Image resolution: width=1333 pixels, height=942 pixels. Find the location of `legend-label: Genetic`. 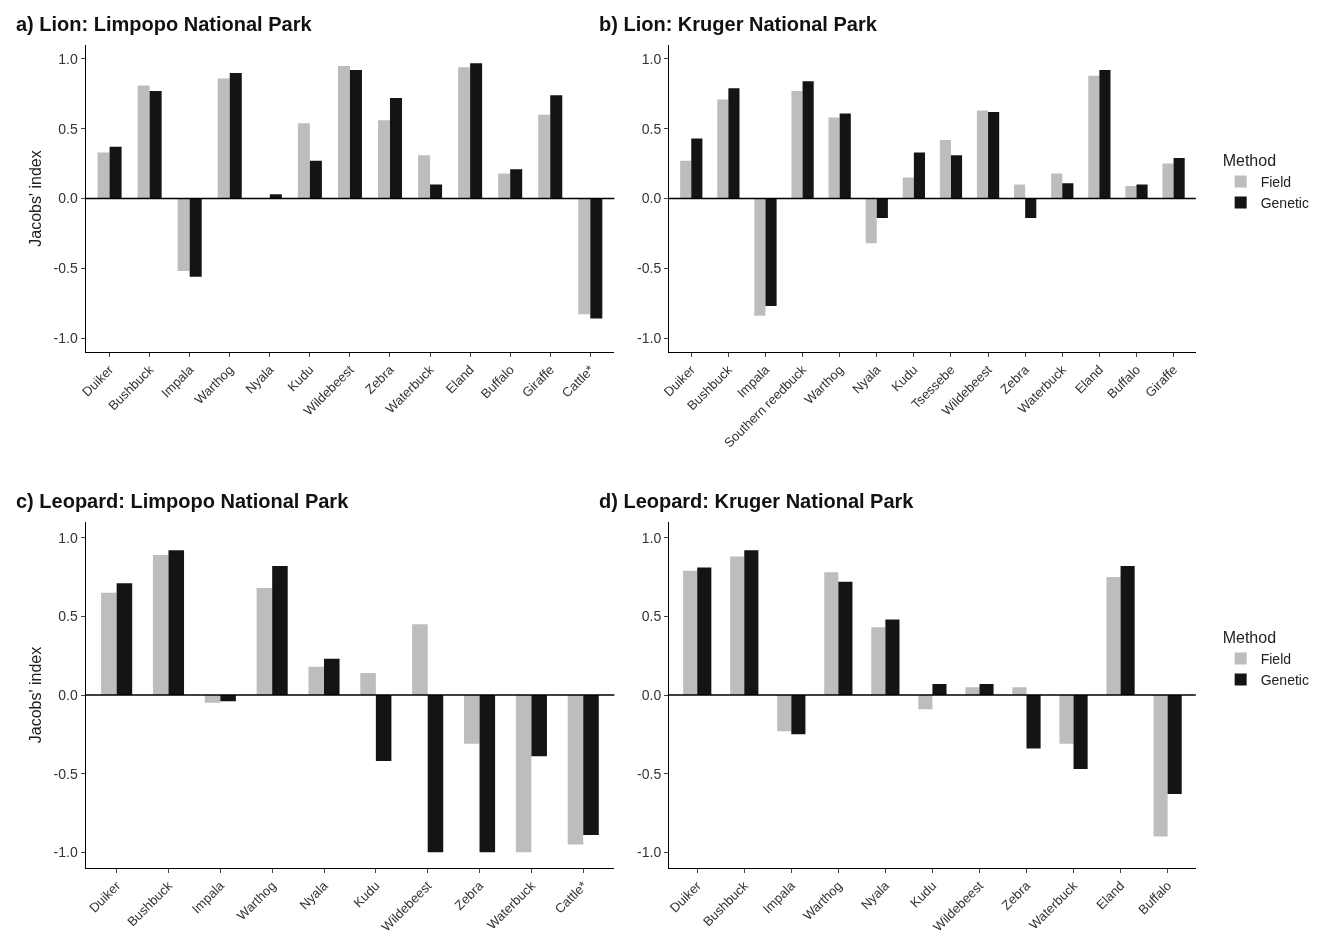

legend-label: Genetic is located at coordinates (1284, 680).